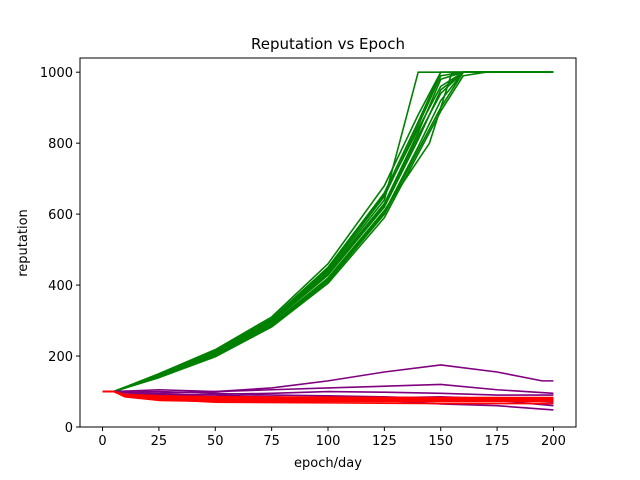 The image size is (640, 480). What do you see at coordinates (60, 144) in the screenshot?
I see `y-tick-label: 800` at bounding box center [60, 144].